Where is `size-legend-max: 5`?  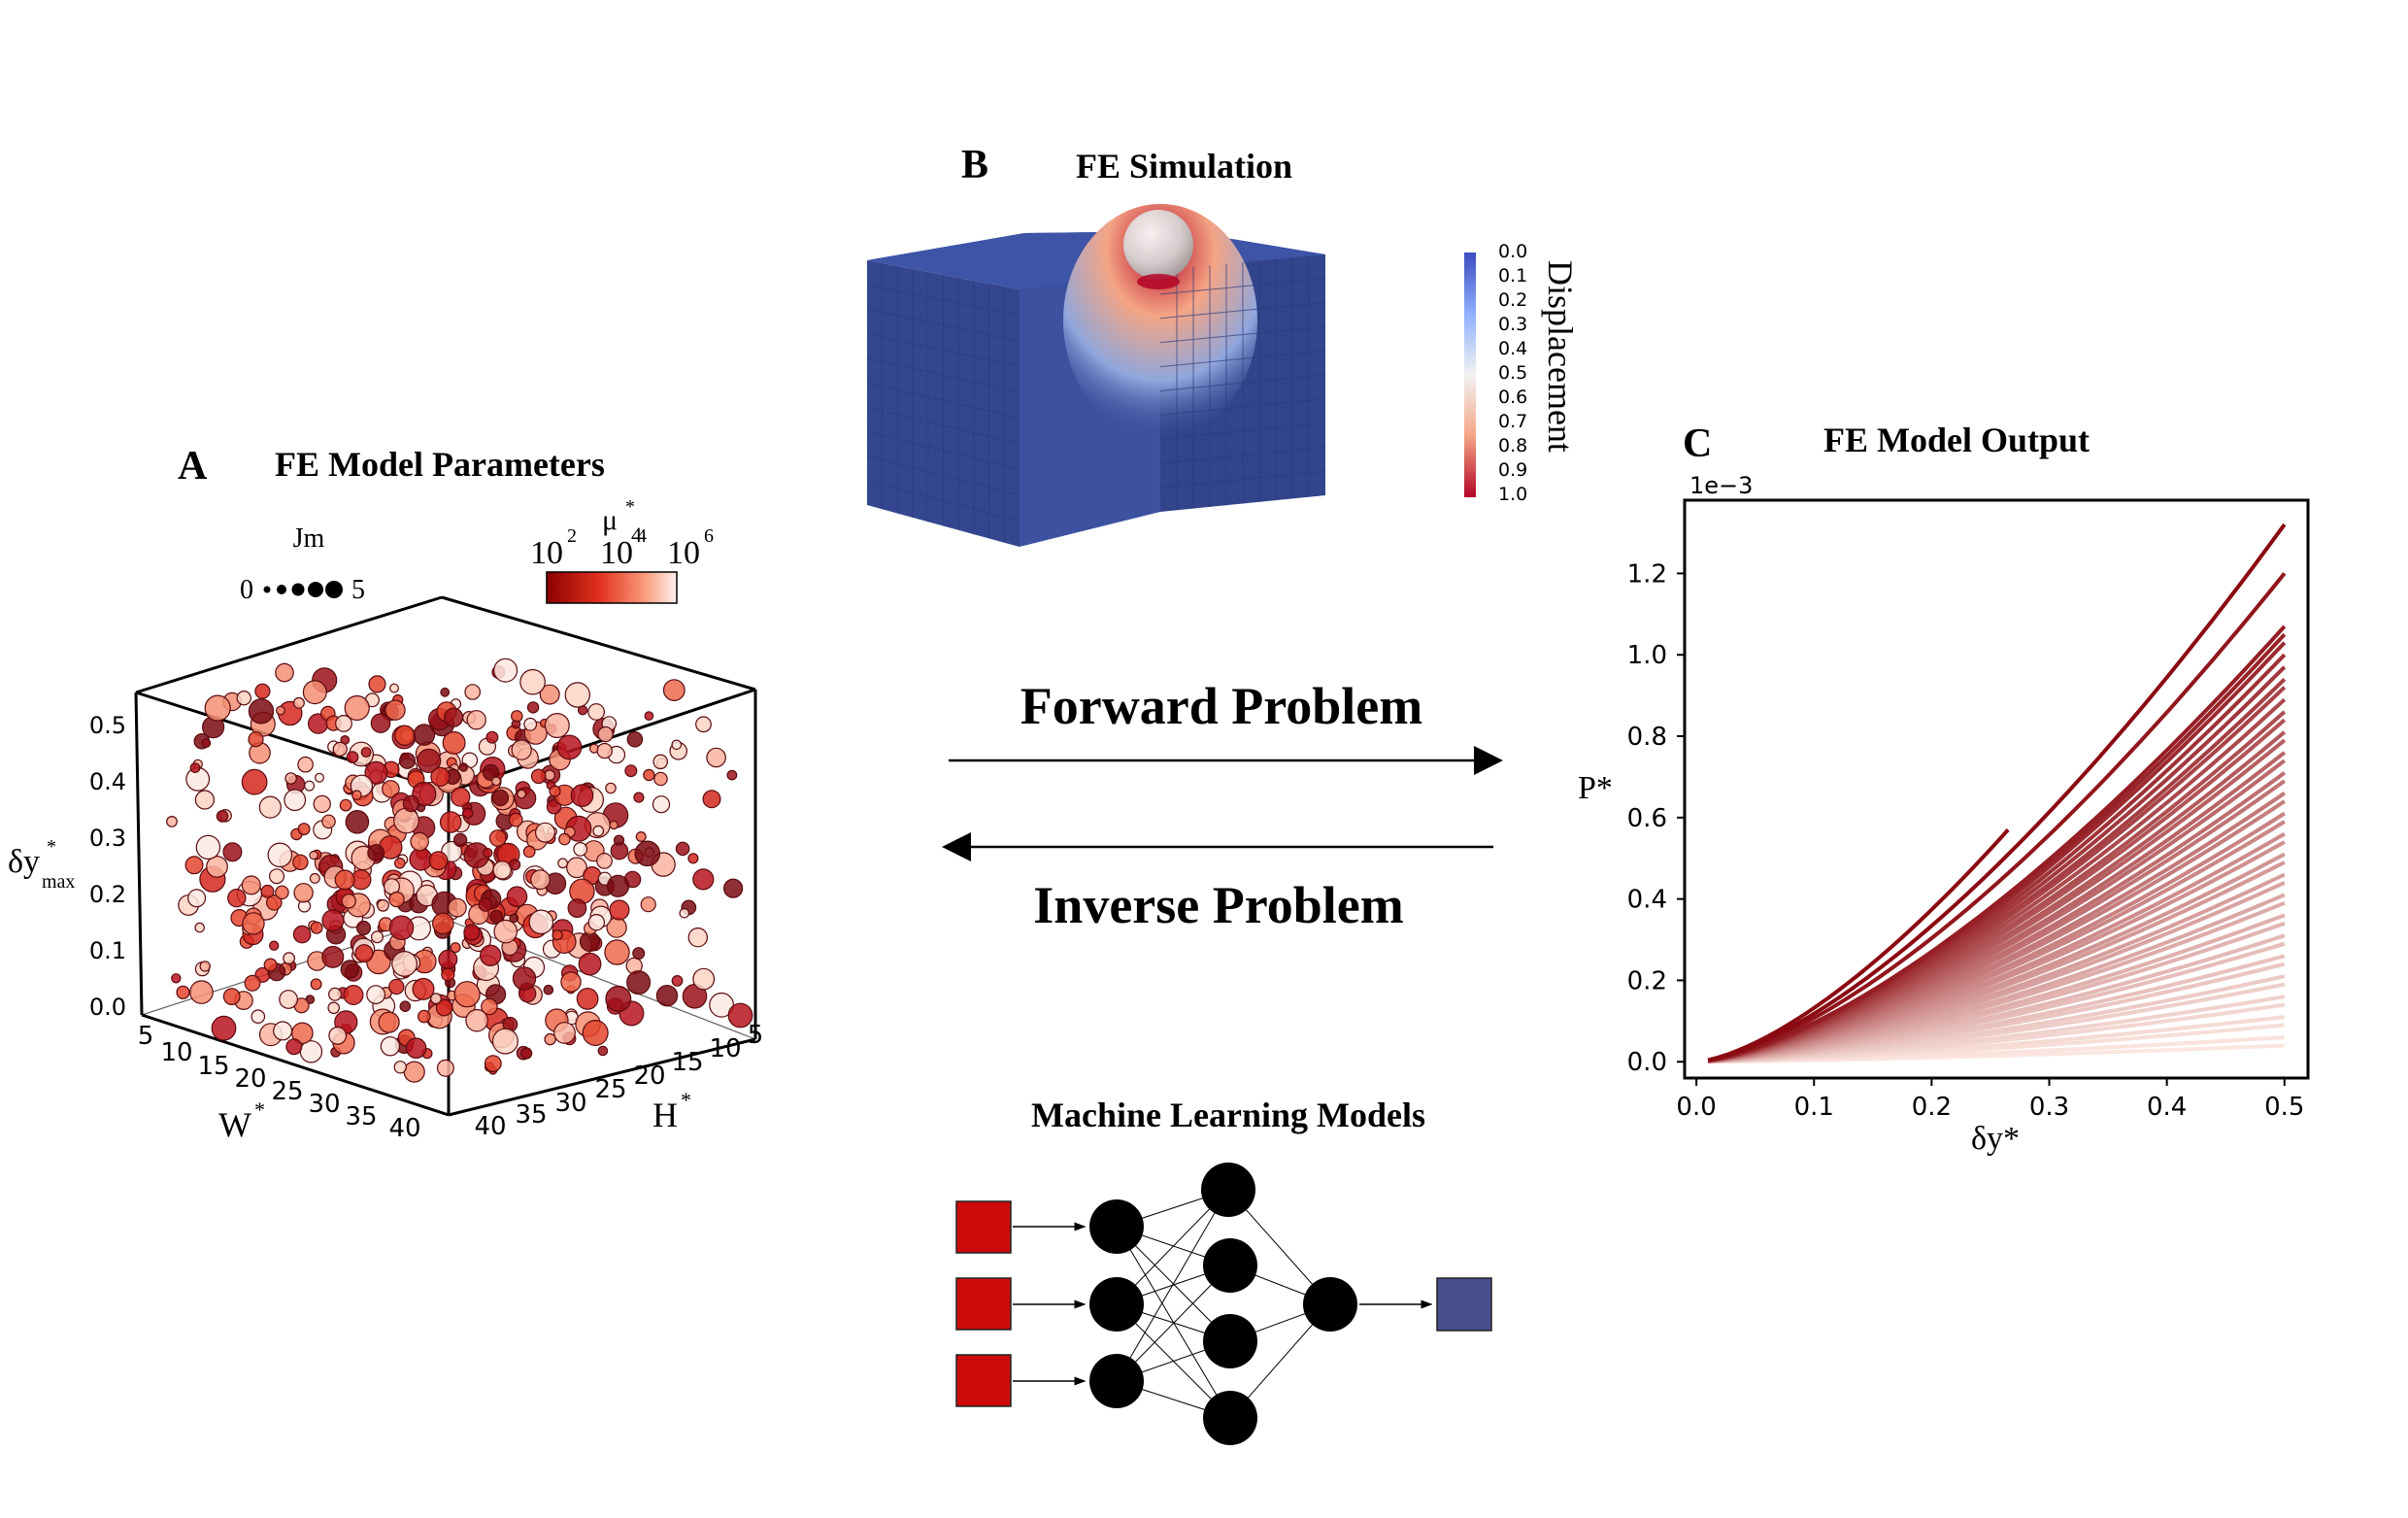 size-legend-max: 5 is located at coordinates (358, 590).